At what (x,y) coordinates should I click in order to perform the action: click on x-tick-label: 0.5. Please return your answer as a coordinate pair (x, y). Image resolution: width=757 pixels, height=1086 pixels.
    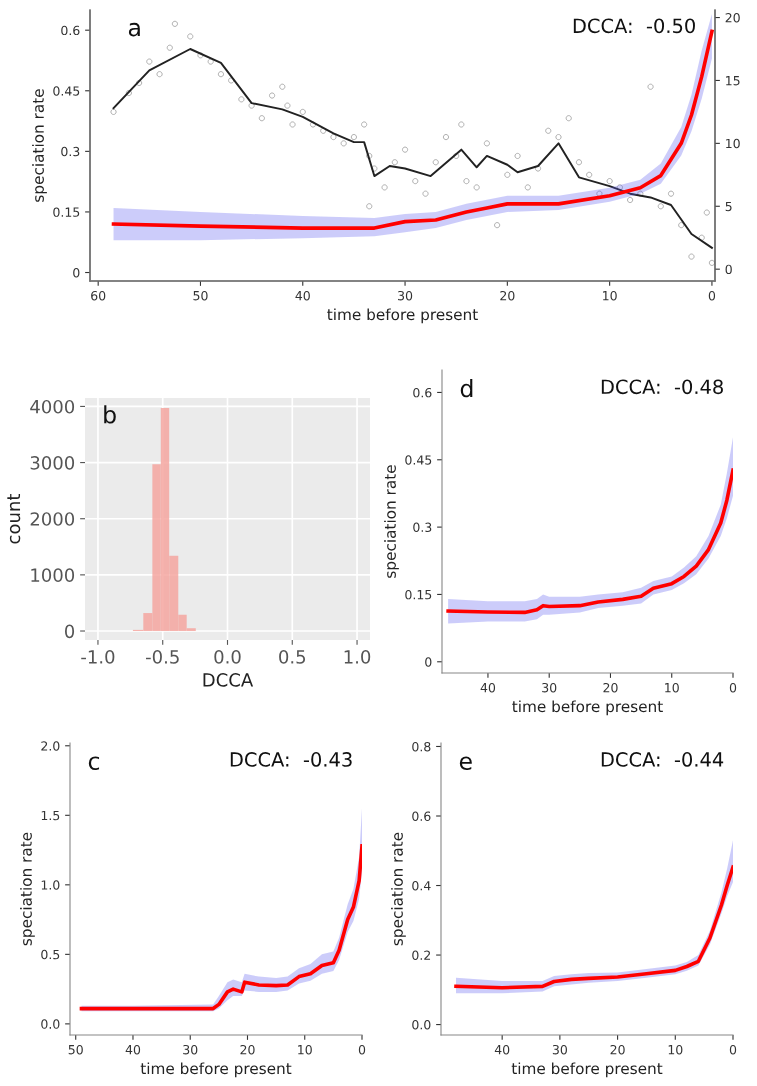
    Looking at the image, I should click on (292, 657).